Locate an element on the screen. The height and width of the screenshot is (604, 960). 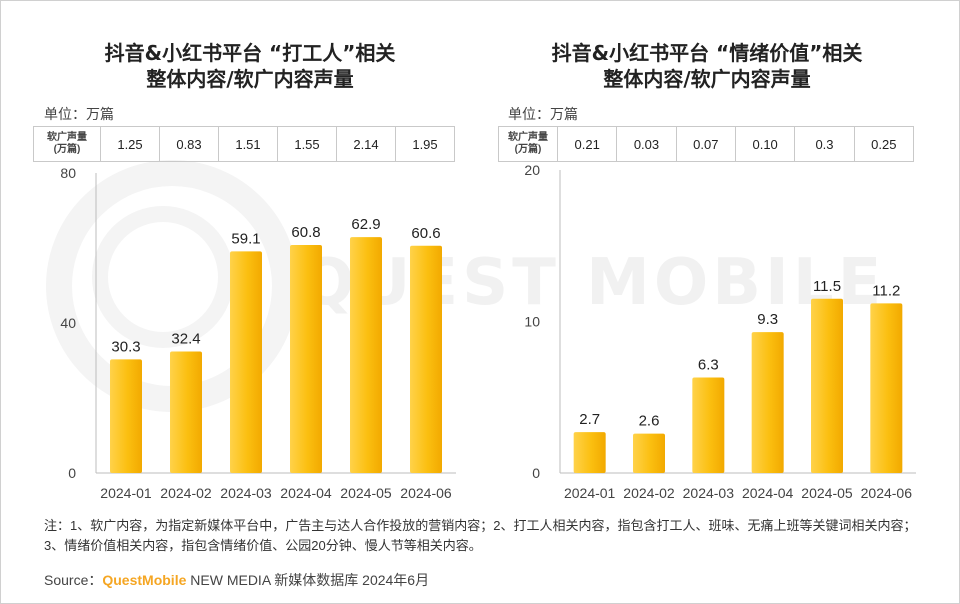
sales-table-cell: 0.25 is located at coordinates (884, 144).